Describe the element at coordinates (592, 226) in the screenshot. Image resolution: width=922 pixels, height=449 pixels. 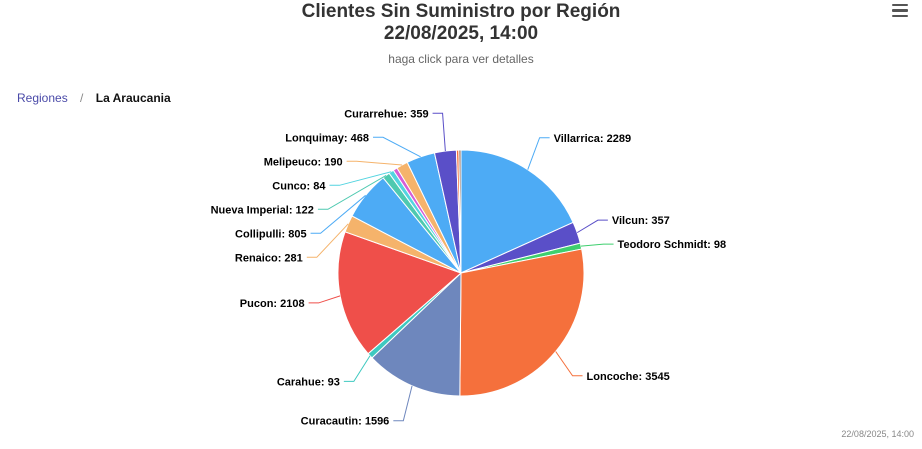
I see `connector-line-vilcun` at that location.